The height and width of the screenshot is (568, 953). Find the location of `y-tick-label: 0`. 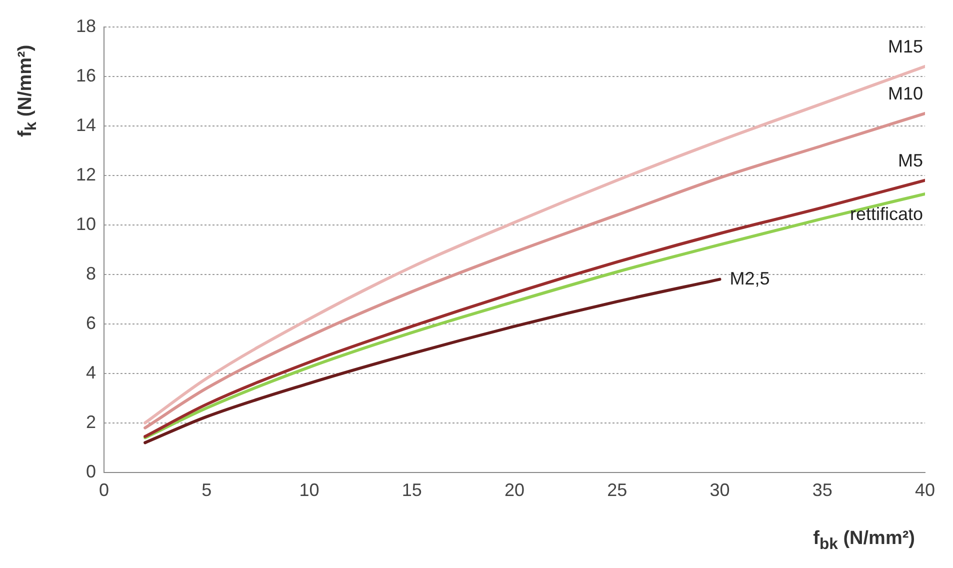

y-tick-label: 0 is located at coordinates (91, 471).